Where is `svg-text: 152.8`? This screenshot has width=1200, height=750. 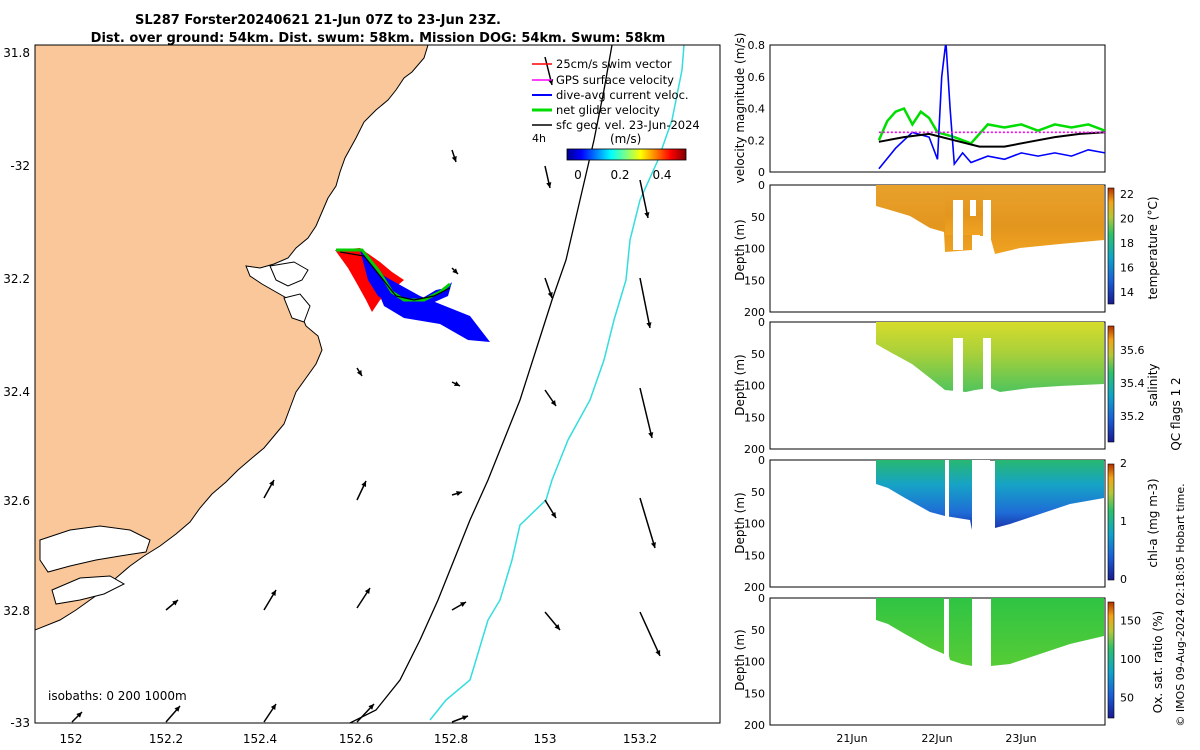 svg-text: 152.8 is located at coordinates (451, 739).